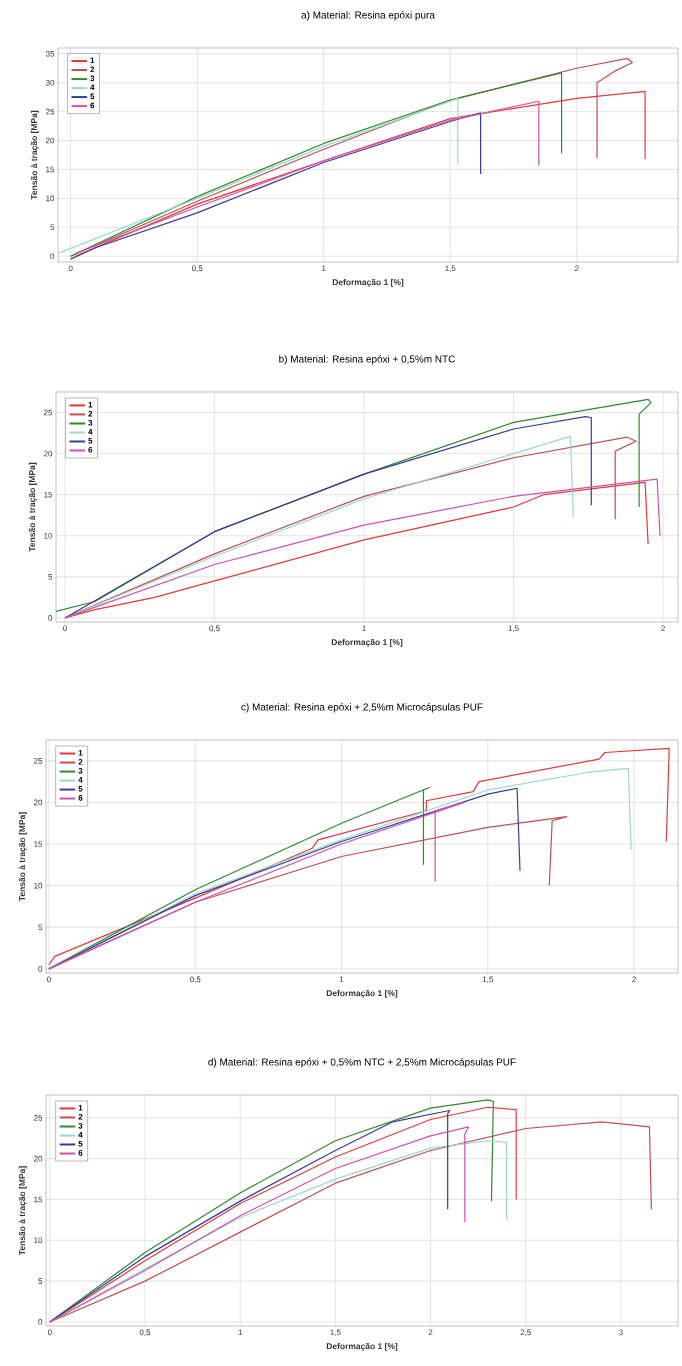  Describe the element at coordinates (362, 1063) in the screenshot. I see `chart-title: d) Material: Resina epóxi + 0,5%m NTC + 2,5%m Microcápsulas PUF` at that location.